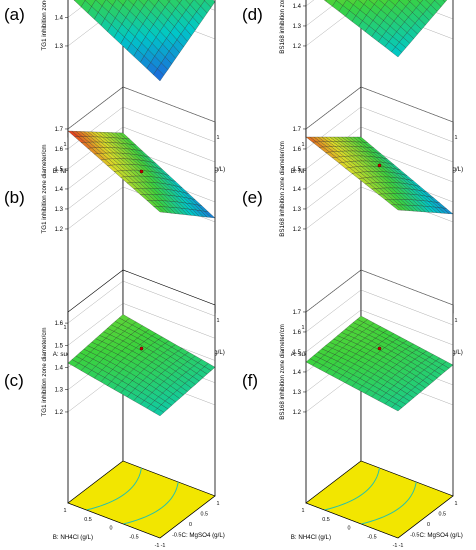  What do you see at coordinates (14, 14) in the screenshot?
I see `panel-label: (a)` at bounding box center [14, 14].